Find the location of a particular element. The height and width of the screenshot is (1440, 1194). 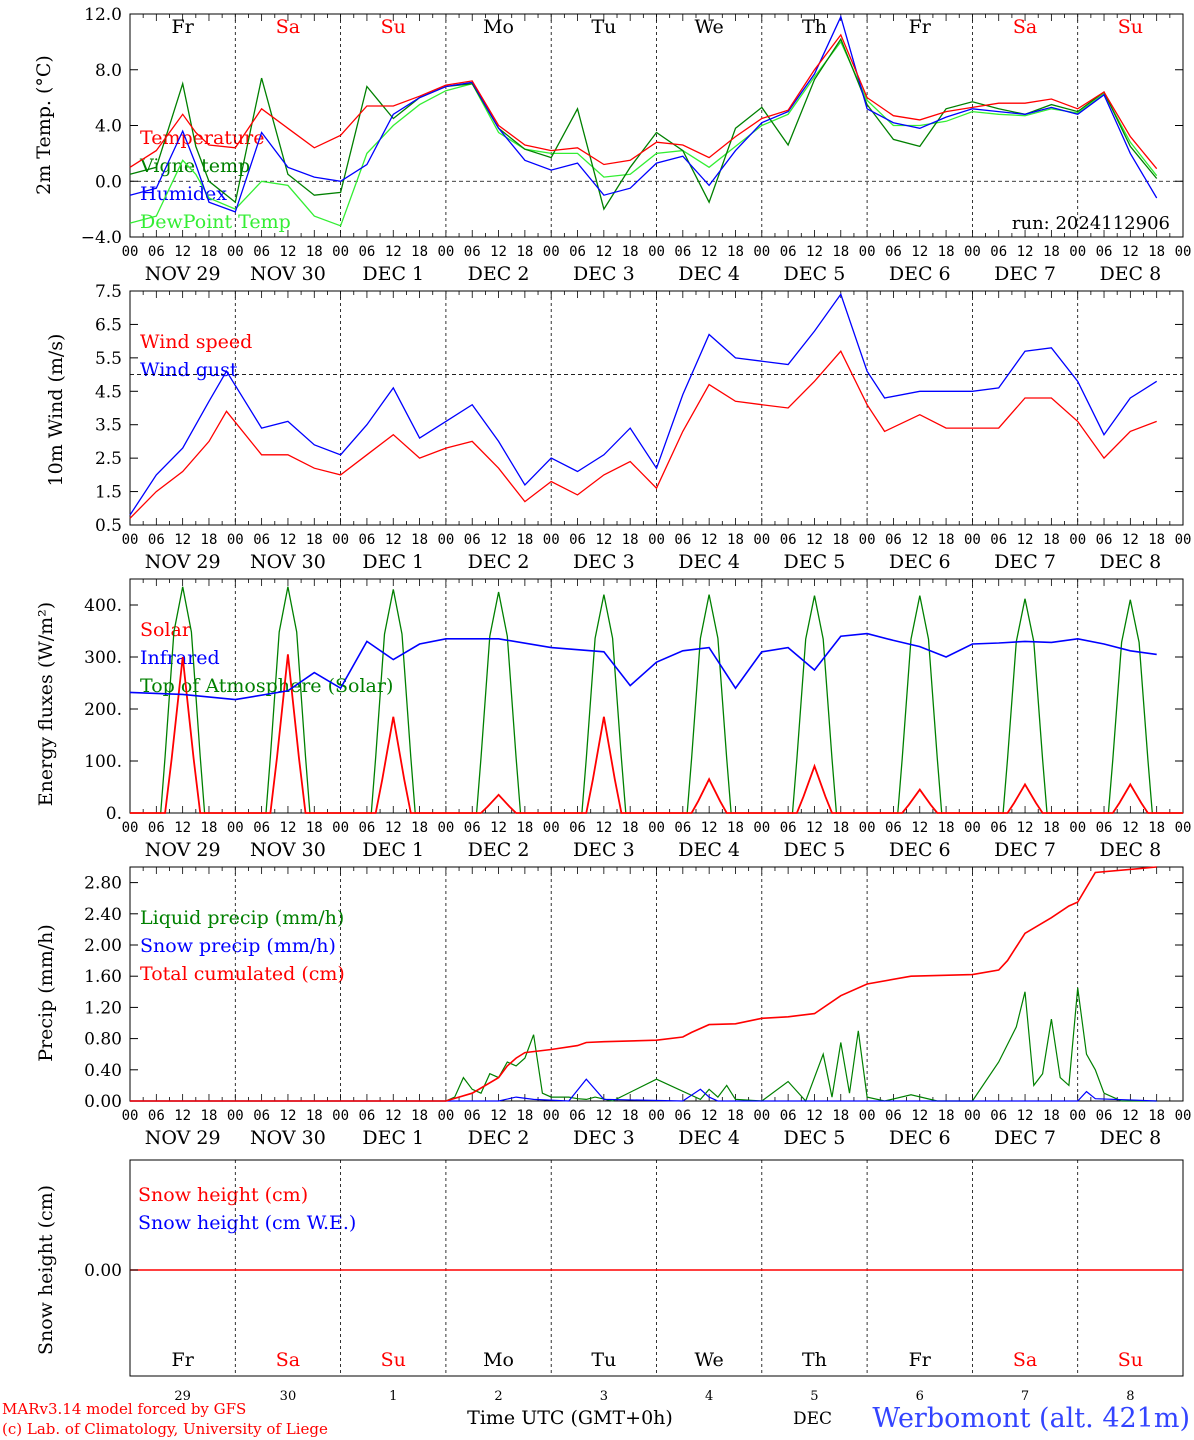

y-tick-label: 200. is located at coordinates (103, 710).